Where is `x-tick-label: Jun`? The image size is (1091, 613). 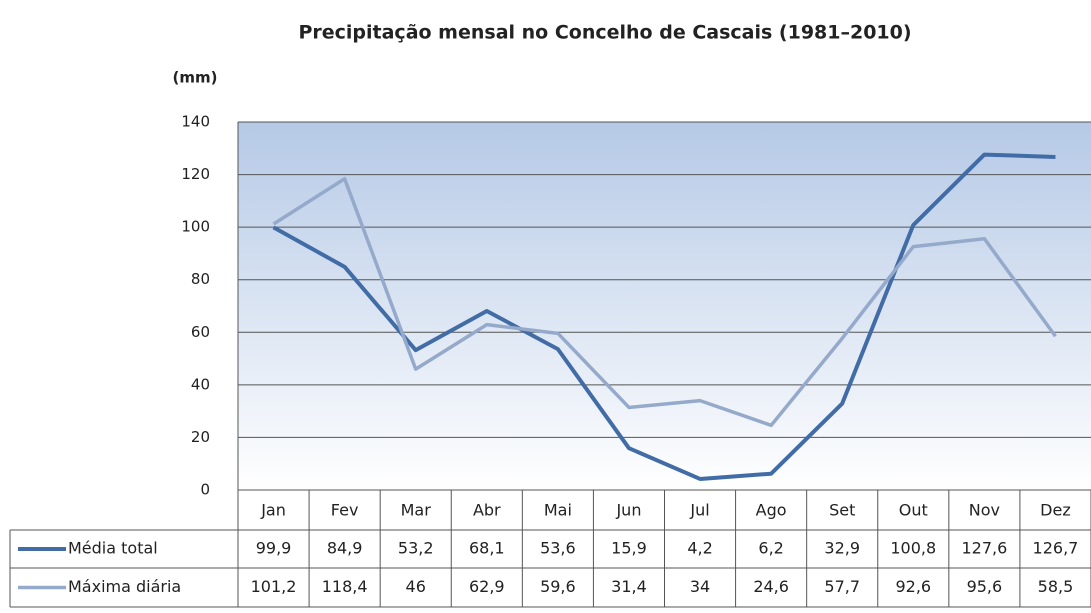
x-tick-label: Jun is located at coordinates (628, 510).